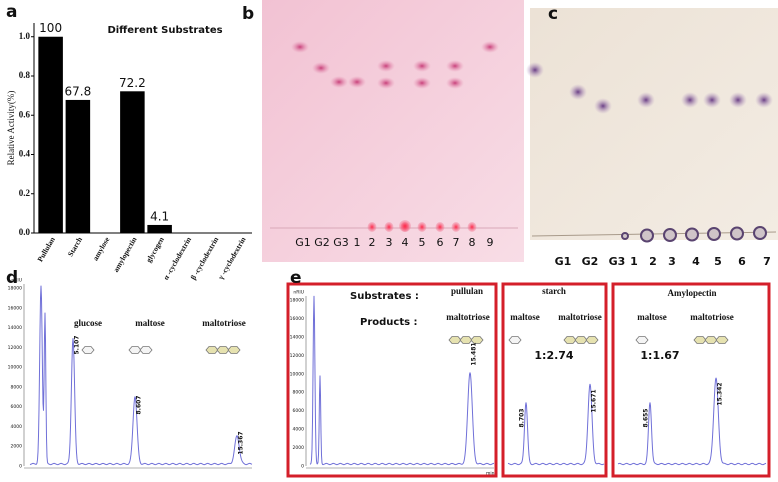  What do you see at coordinates (223, 323) in the screenshot?
I see `compound-name: maltotriose` at bounding box center [223, 323].